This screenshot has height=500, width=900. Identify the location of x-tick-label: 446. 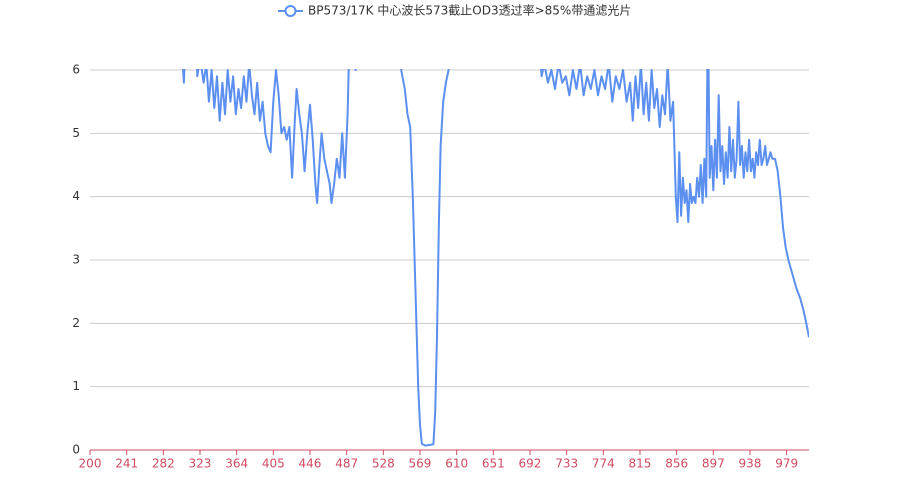
(310, 464).